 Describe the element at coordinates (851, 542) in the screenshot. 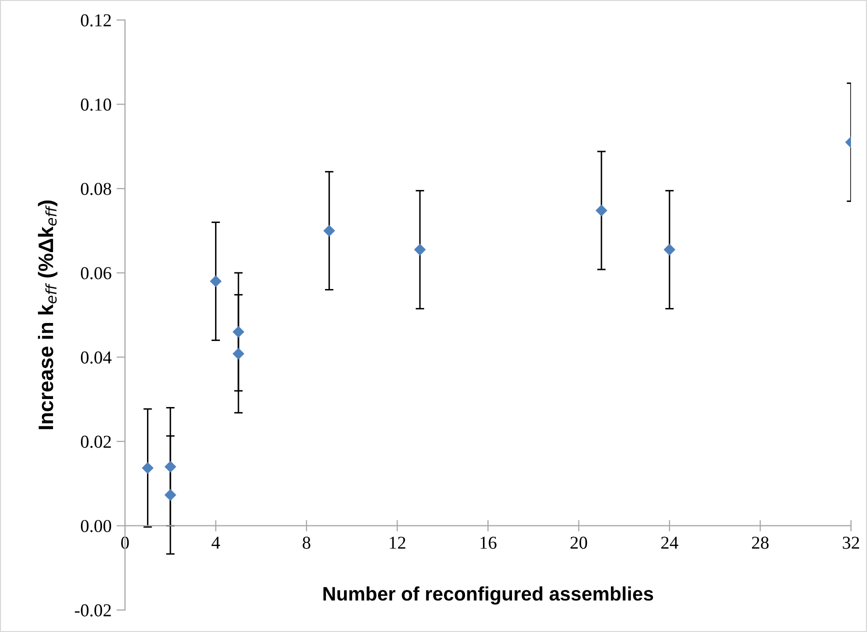

I see `x-tick-label: 32` at that location.